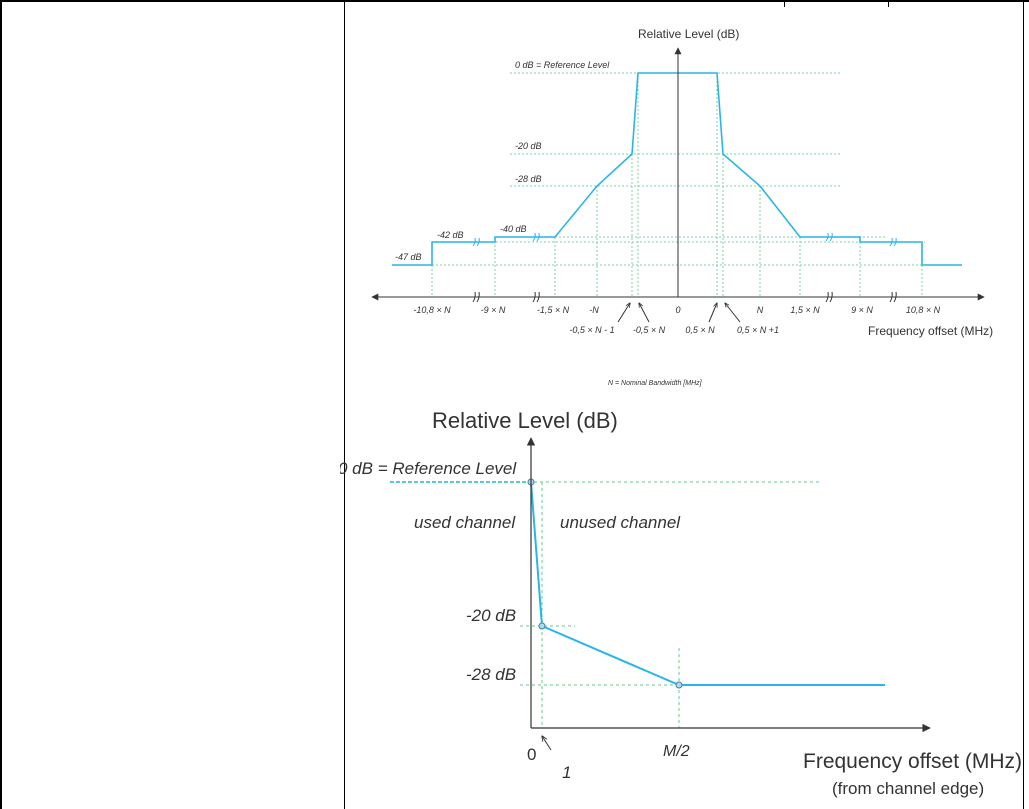  I want to click on fig2-m20-label: -20 dB, so click(491, 615).